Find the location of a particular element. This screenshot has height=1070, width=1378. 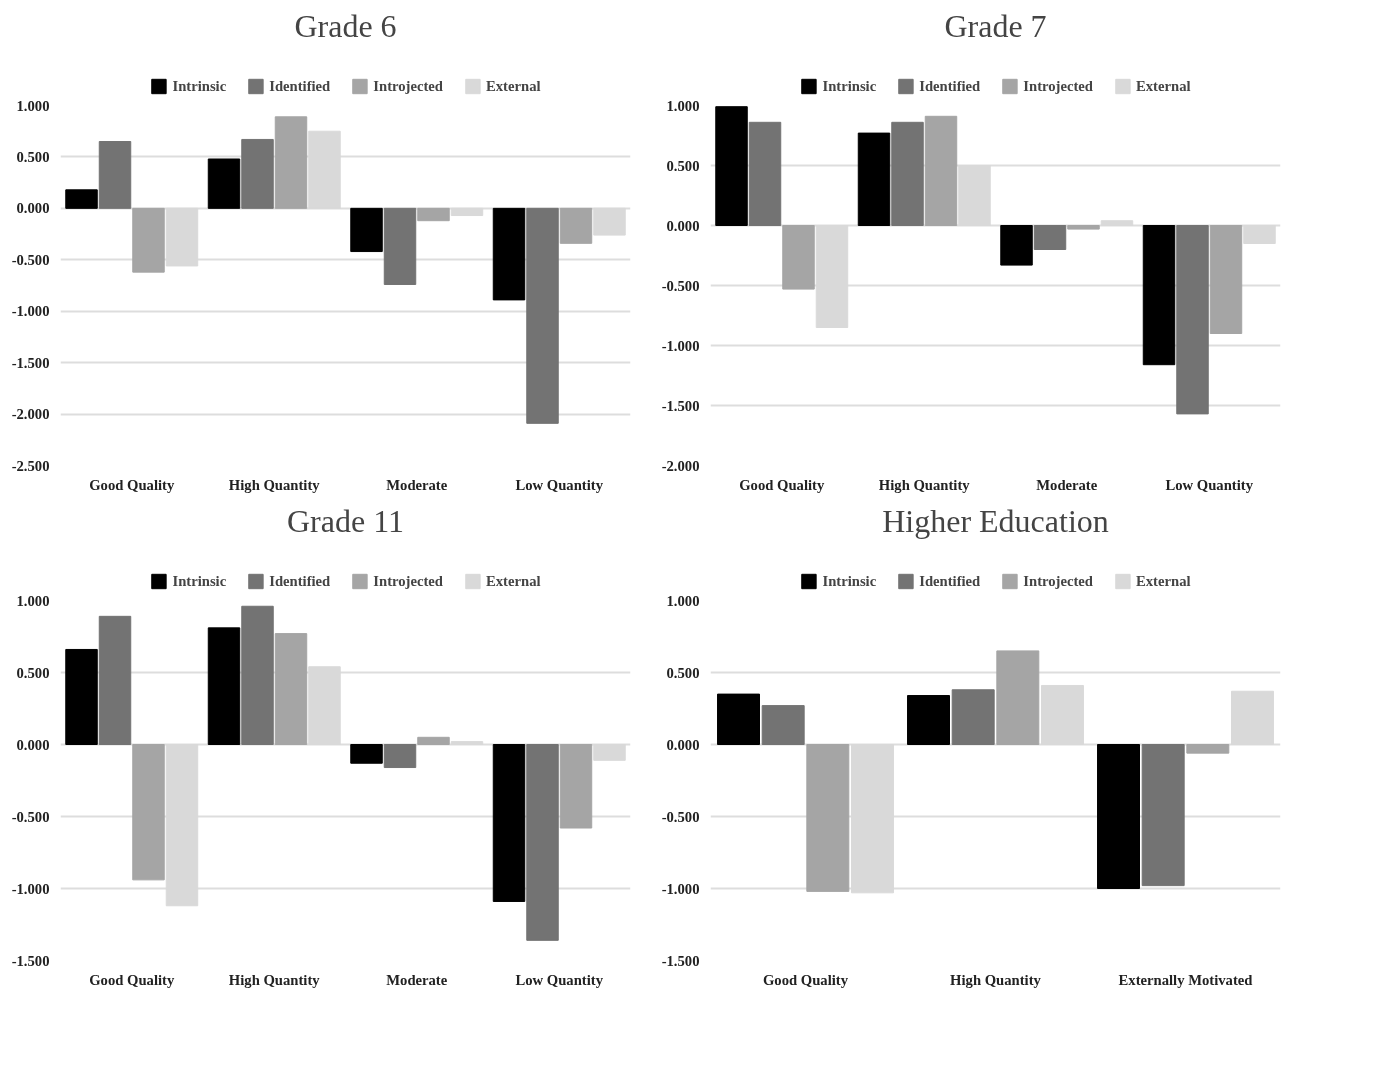

x-tick-label: Externally Motivated is located at coordinates (1185, 979).